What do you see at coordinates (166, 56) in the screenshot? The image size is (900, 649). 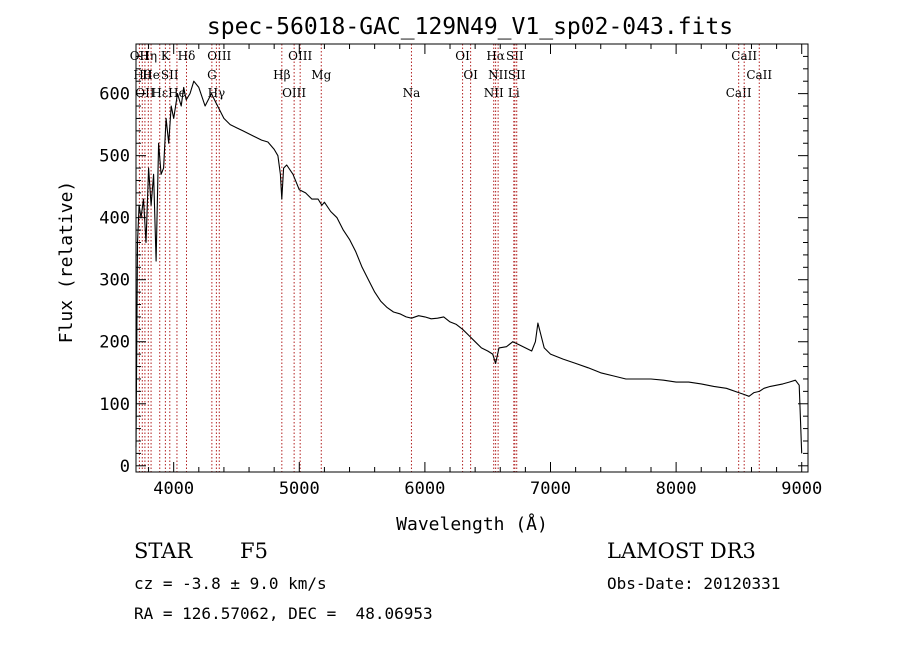 I see `line-label: K` at bounding box center [166, 56].